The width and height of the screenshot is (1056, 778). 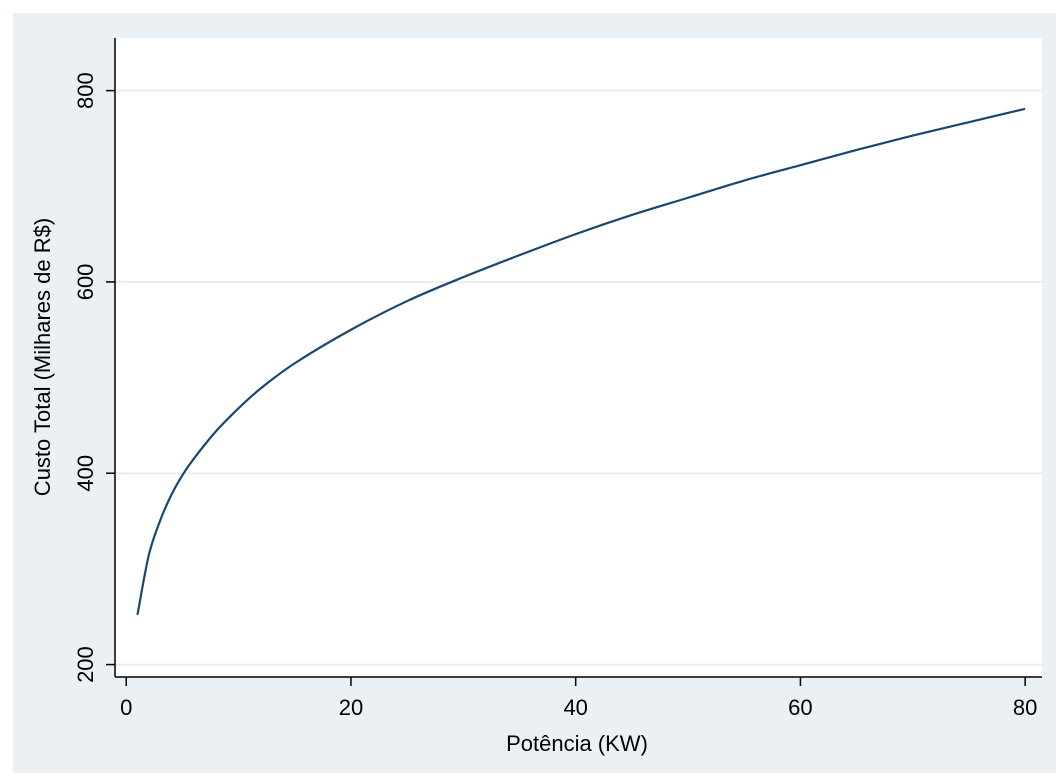 I want to click on x-tick-label: 0, so click(x=126, y=707).